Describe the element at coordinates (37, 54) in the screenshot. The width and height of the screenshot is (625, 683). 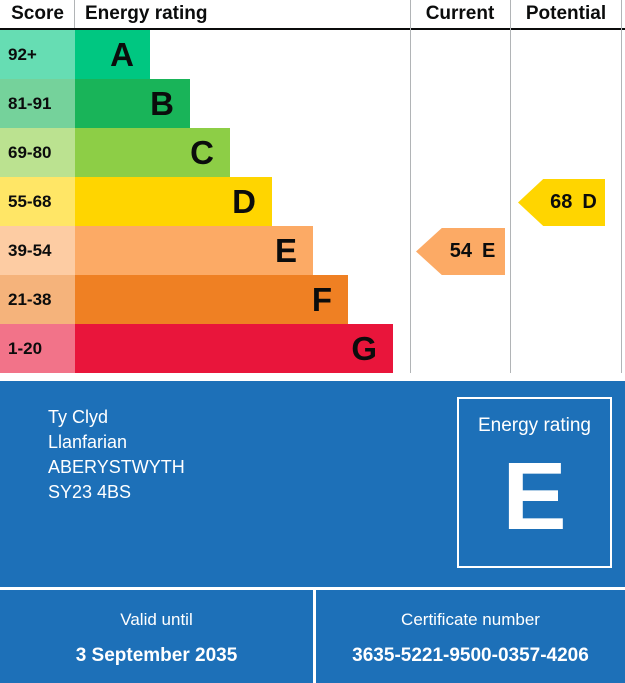
I see `band-score-range: 92+` at that location.